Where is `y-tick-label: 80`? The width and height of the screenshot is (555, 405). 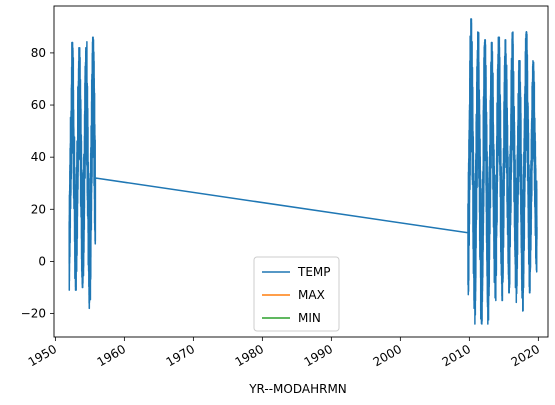
y-tick-label: 80 is located at coordinates (38, 53).